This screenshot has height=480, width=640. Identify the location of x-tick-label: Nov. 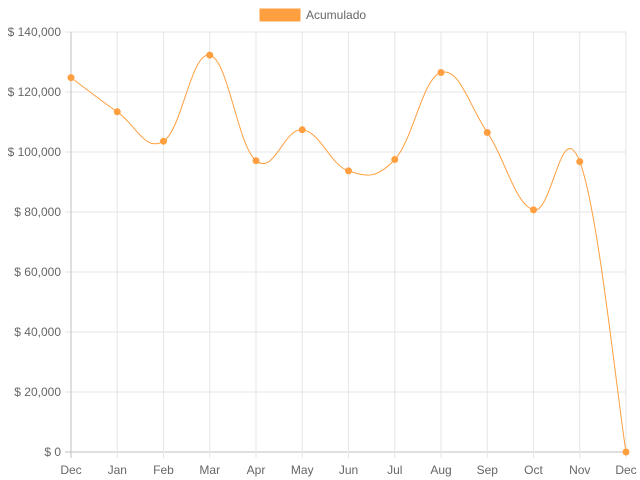
(579, 470).